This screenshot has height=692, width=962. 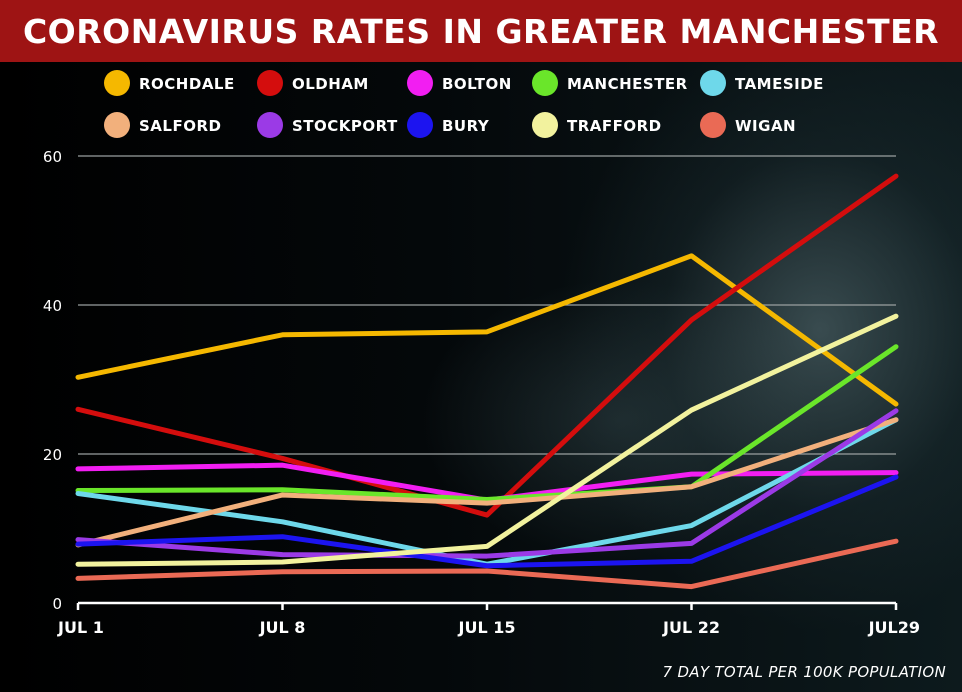 I want to click on series-line-wigan, so click(x=487, y=564).